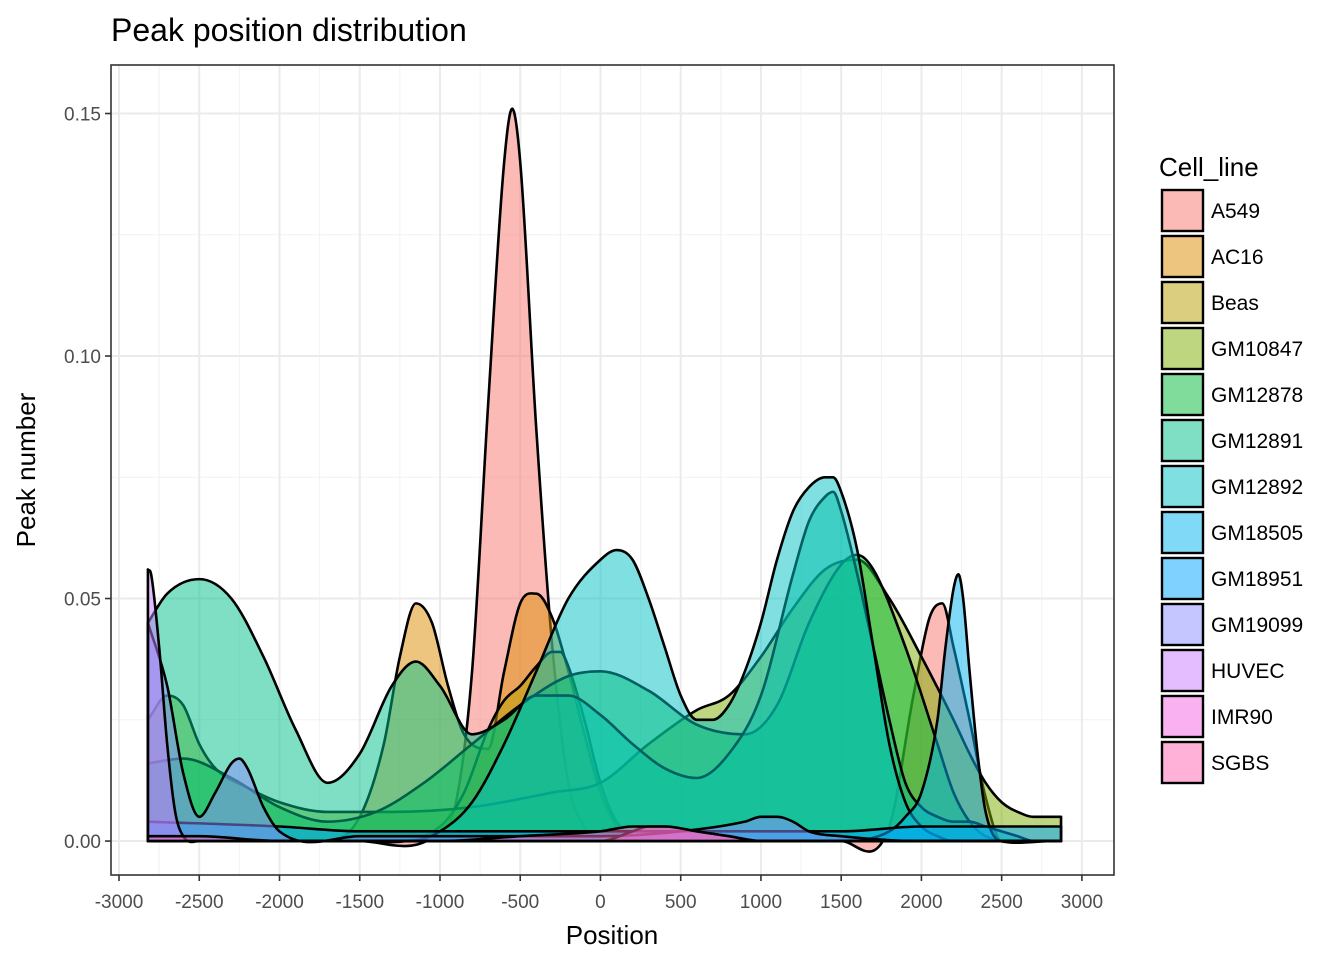  I want to click on x-tick-label: 1500, so click(841, 902).